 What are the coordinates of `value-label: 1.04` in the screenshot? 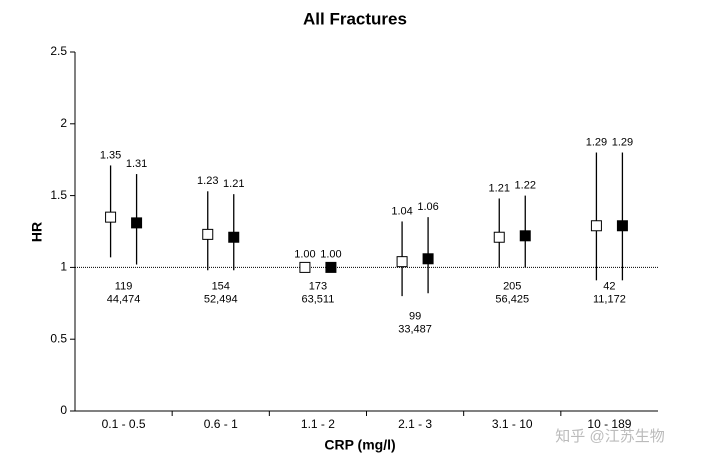 It's located at (401, 211).